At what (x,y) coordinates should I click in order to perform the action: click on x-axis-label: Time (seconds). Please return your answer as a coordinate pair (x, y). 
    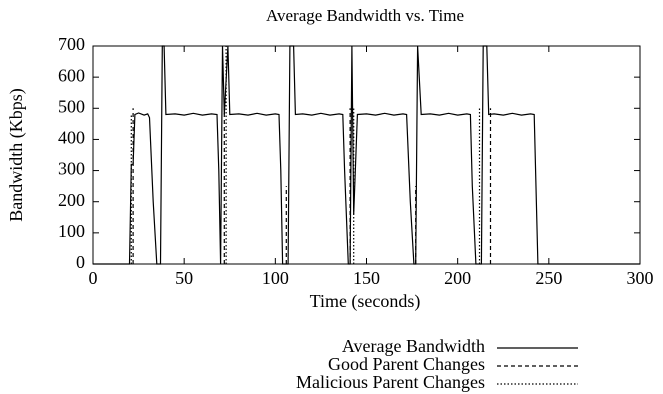
    Looking at the image, I should click on (365, 301).